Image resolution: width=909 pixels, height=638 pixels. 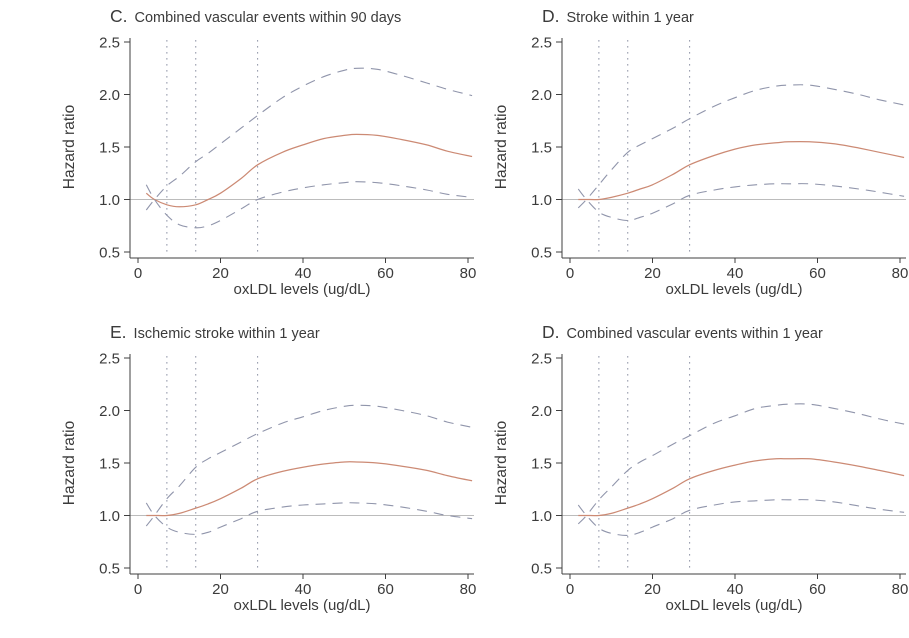 I want to click on panel-title-text: Ischemic stroke within 1 year, so click(x=226, y=334).